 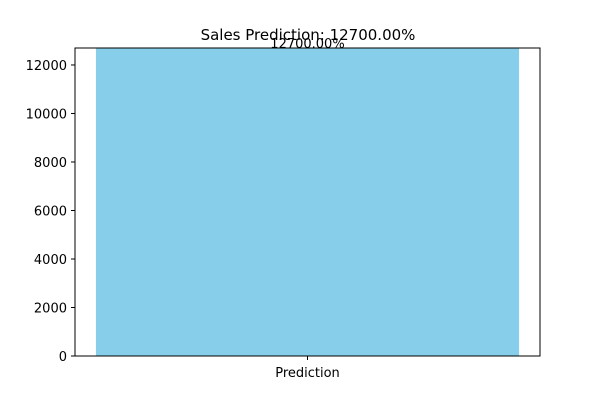 I want to click on y-tick-label: 6000, so click(x=50, y=211).